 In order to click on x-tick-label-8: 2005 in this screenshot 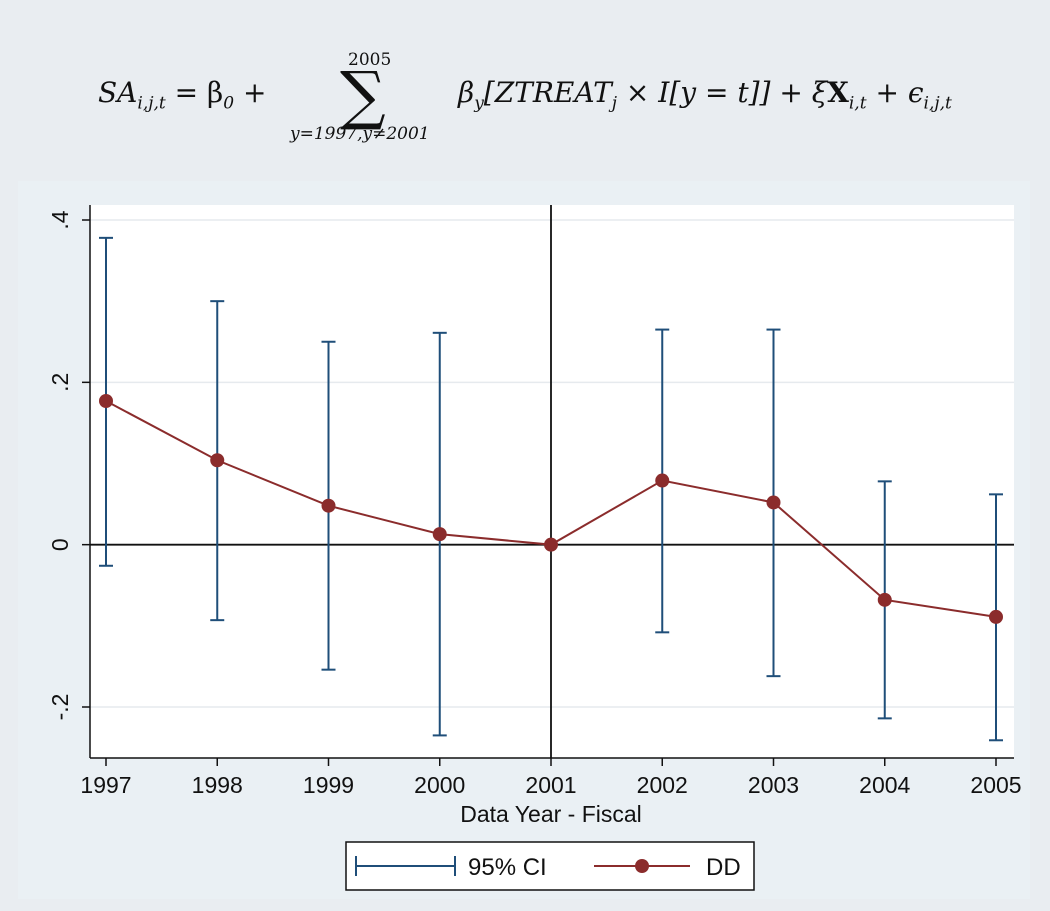, I will do `click(995, 785)`.